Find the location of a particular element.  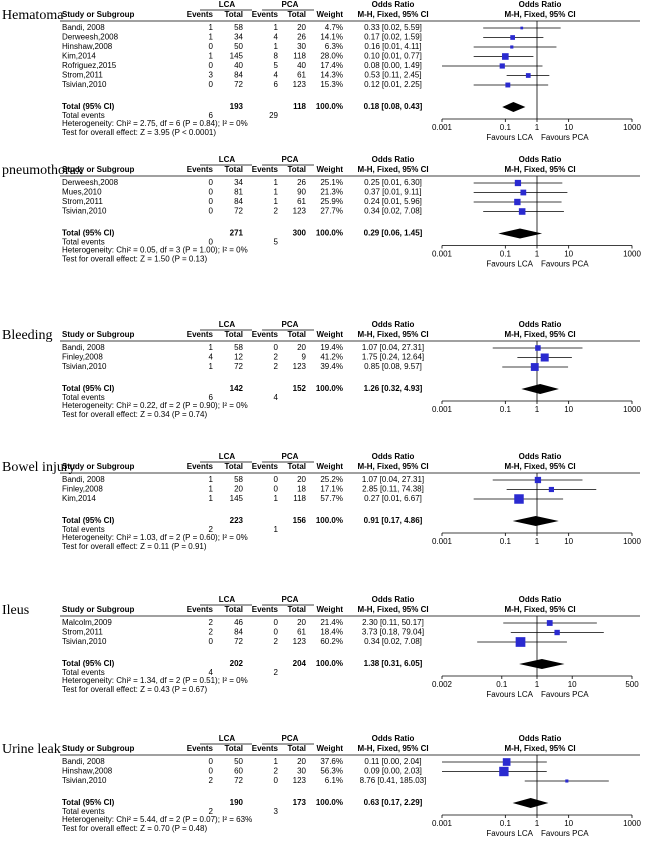

x-tick-label: 500 is located at coordinates (632, 684).